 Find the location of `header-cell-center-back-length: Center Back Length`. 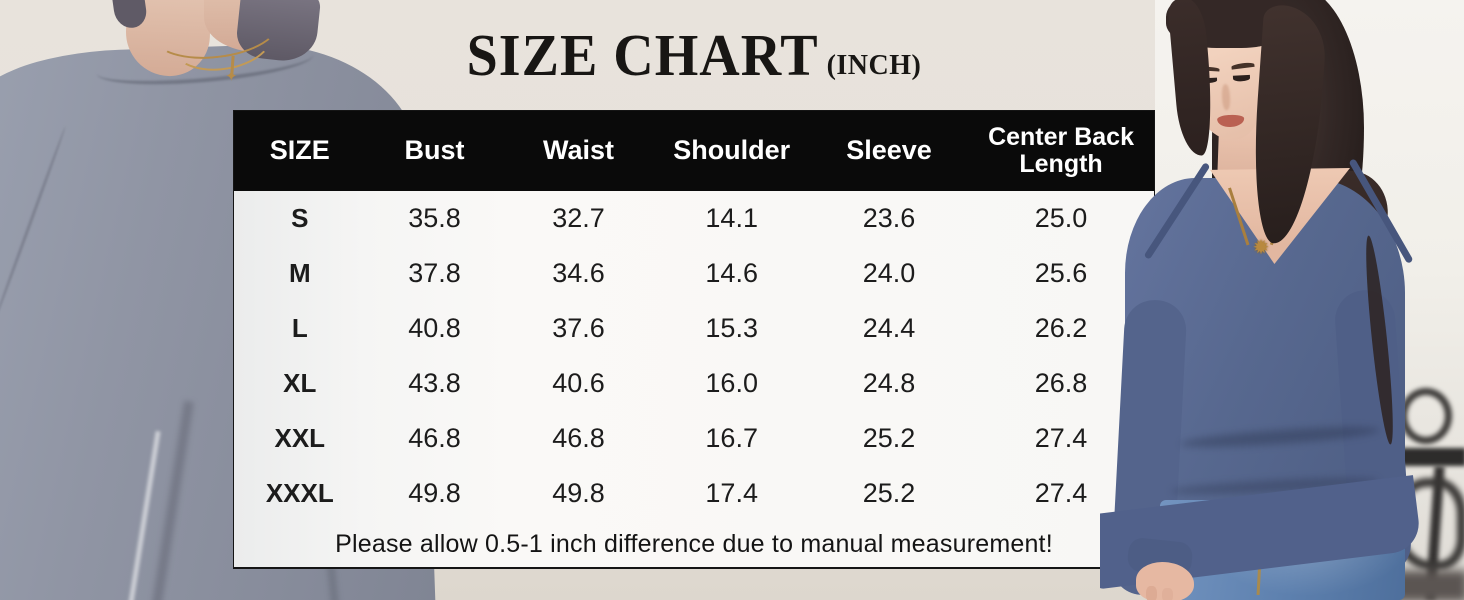

header-cell-center-back-length: Center Back Length is located at coordinates (1061, 150).